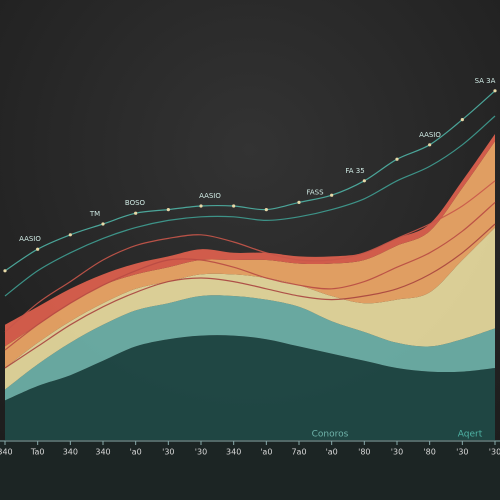 Image resolution: width=500 pixels, height=500 pixels. What do you see at coordinates (330, 435) in the screenshot?
I see `legend-entry: Conoros` at bounding box center [330, 435].